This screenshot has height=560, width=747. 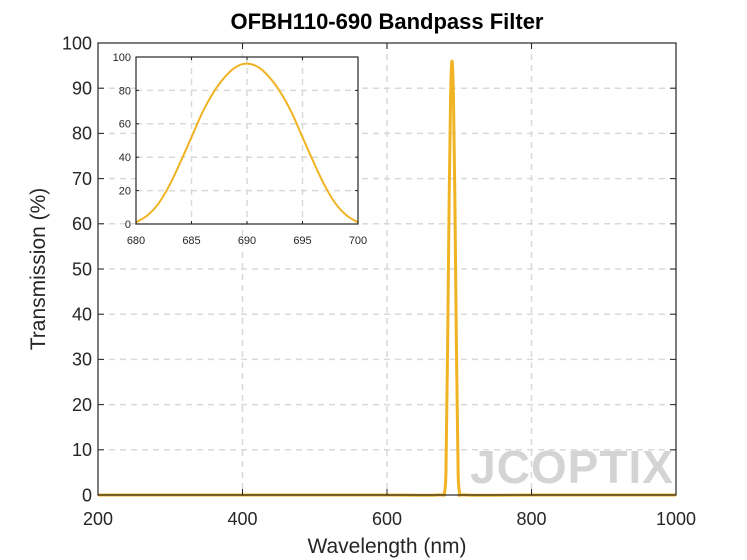 What do you see at coordinates (125, 191) in the screenshot?
I see `inset-ytick-label: 20` at bounding box center [125, 191].